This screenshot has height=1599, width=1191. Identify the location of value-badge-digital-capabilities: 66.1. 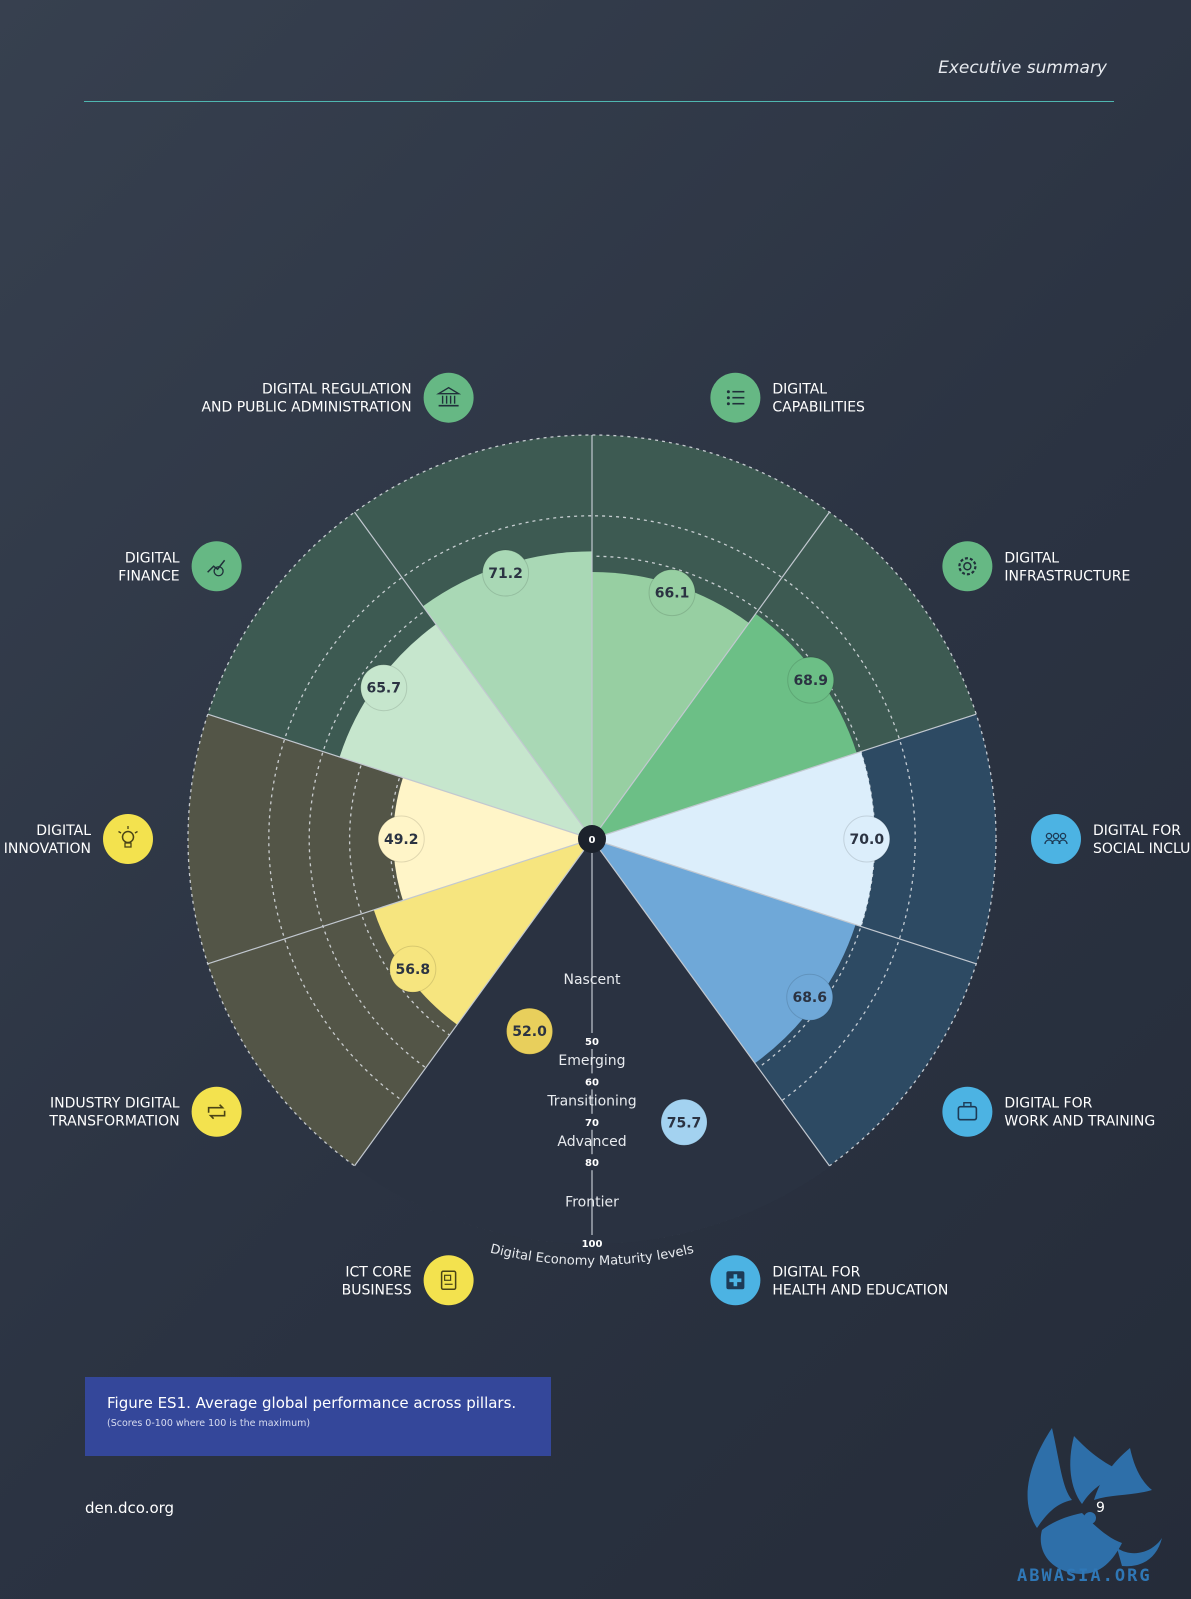
(672, 593).